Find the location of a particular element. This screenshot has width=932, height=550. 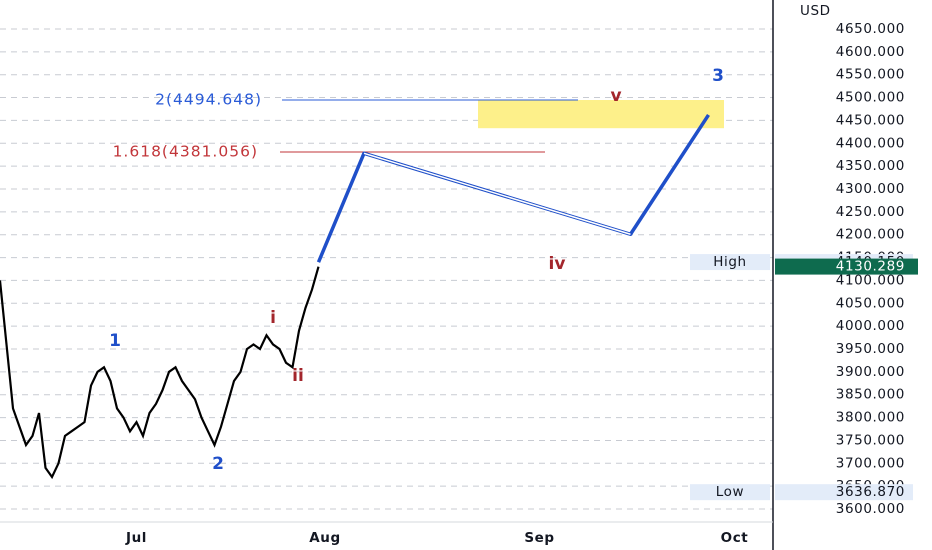

last-price-bg is located at coordinates (846, 266).